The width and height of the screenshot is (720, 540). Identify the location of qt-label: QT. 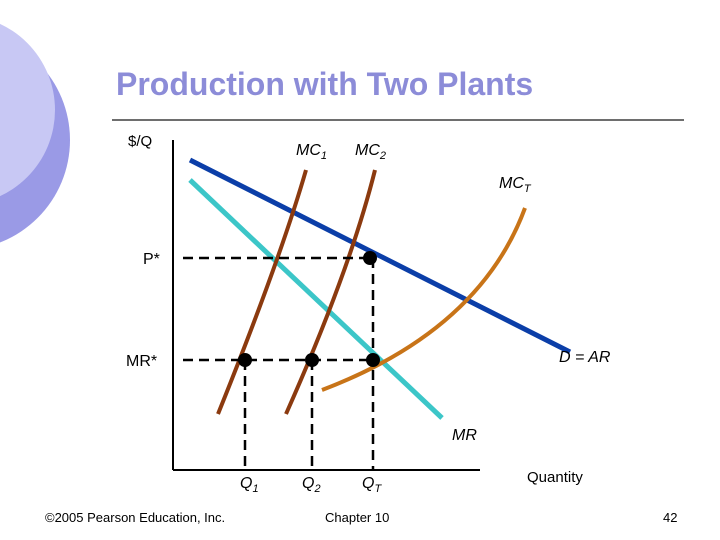
(372, 485).